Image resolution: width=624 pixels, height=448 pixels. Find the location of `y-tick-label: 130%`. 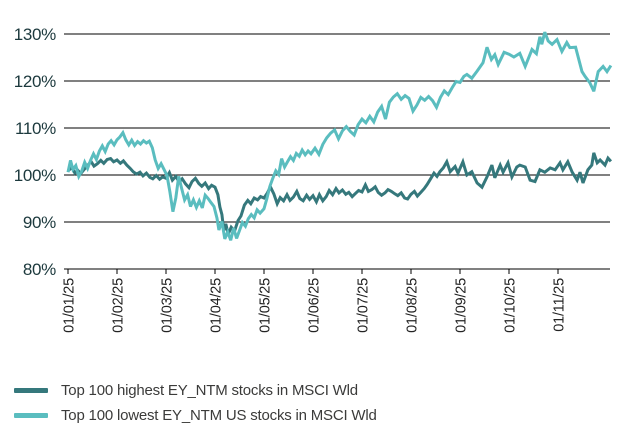

y-tick-label: 130% is located at coordinates (35, 34).